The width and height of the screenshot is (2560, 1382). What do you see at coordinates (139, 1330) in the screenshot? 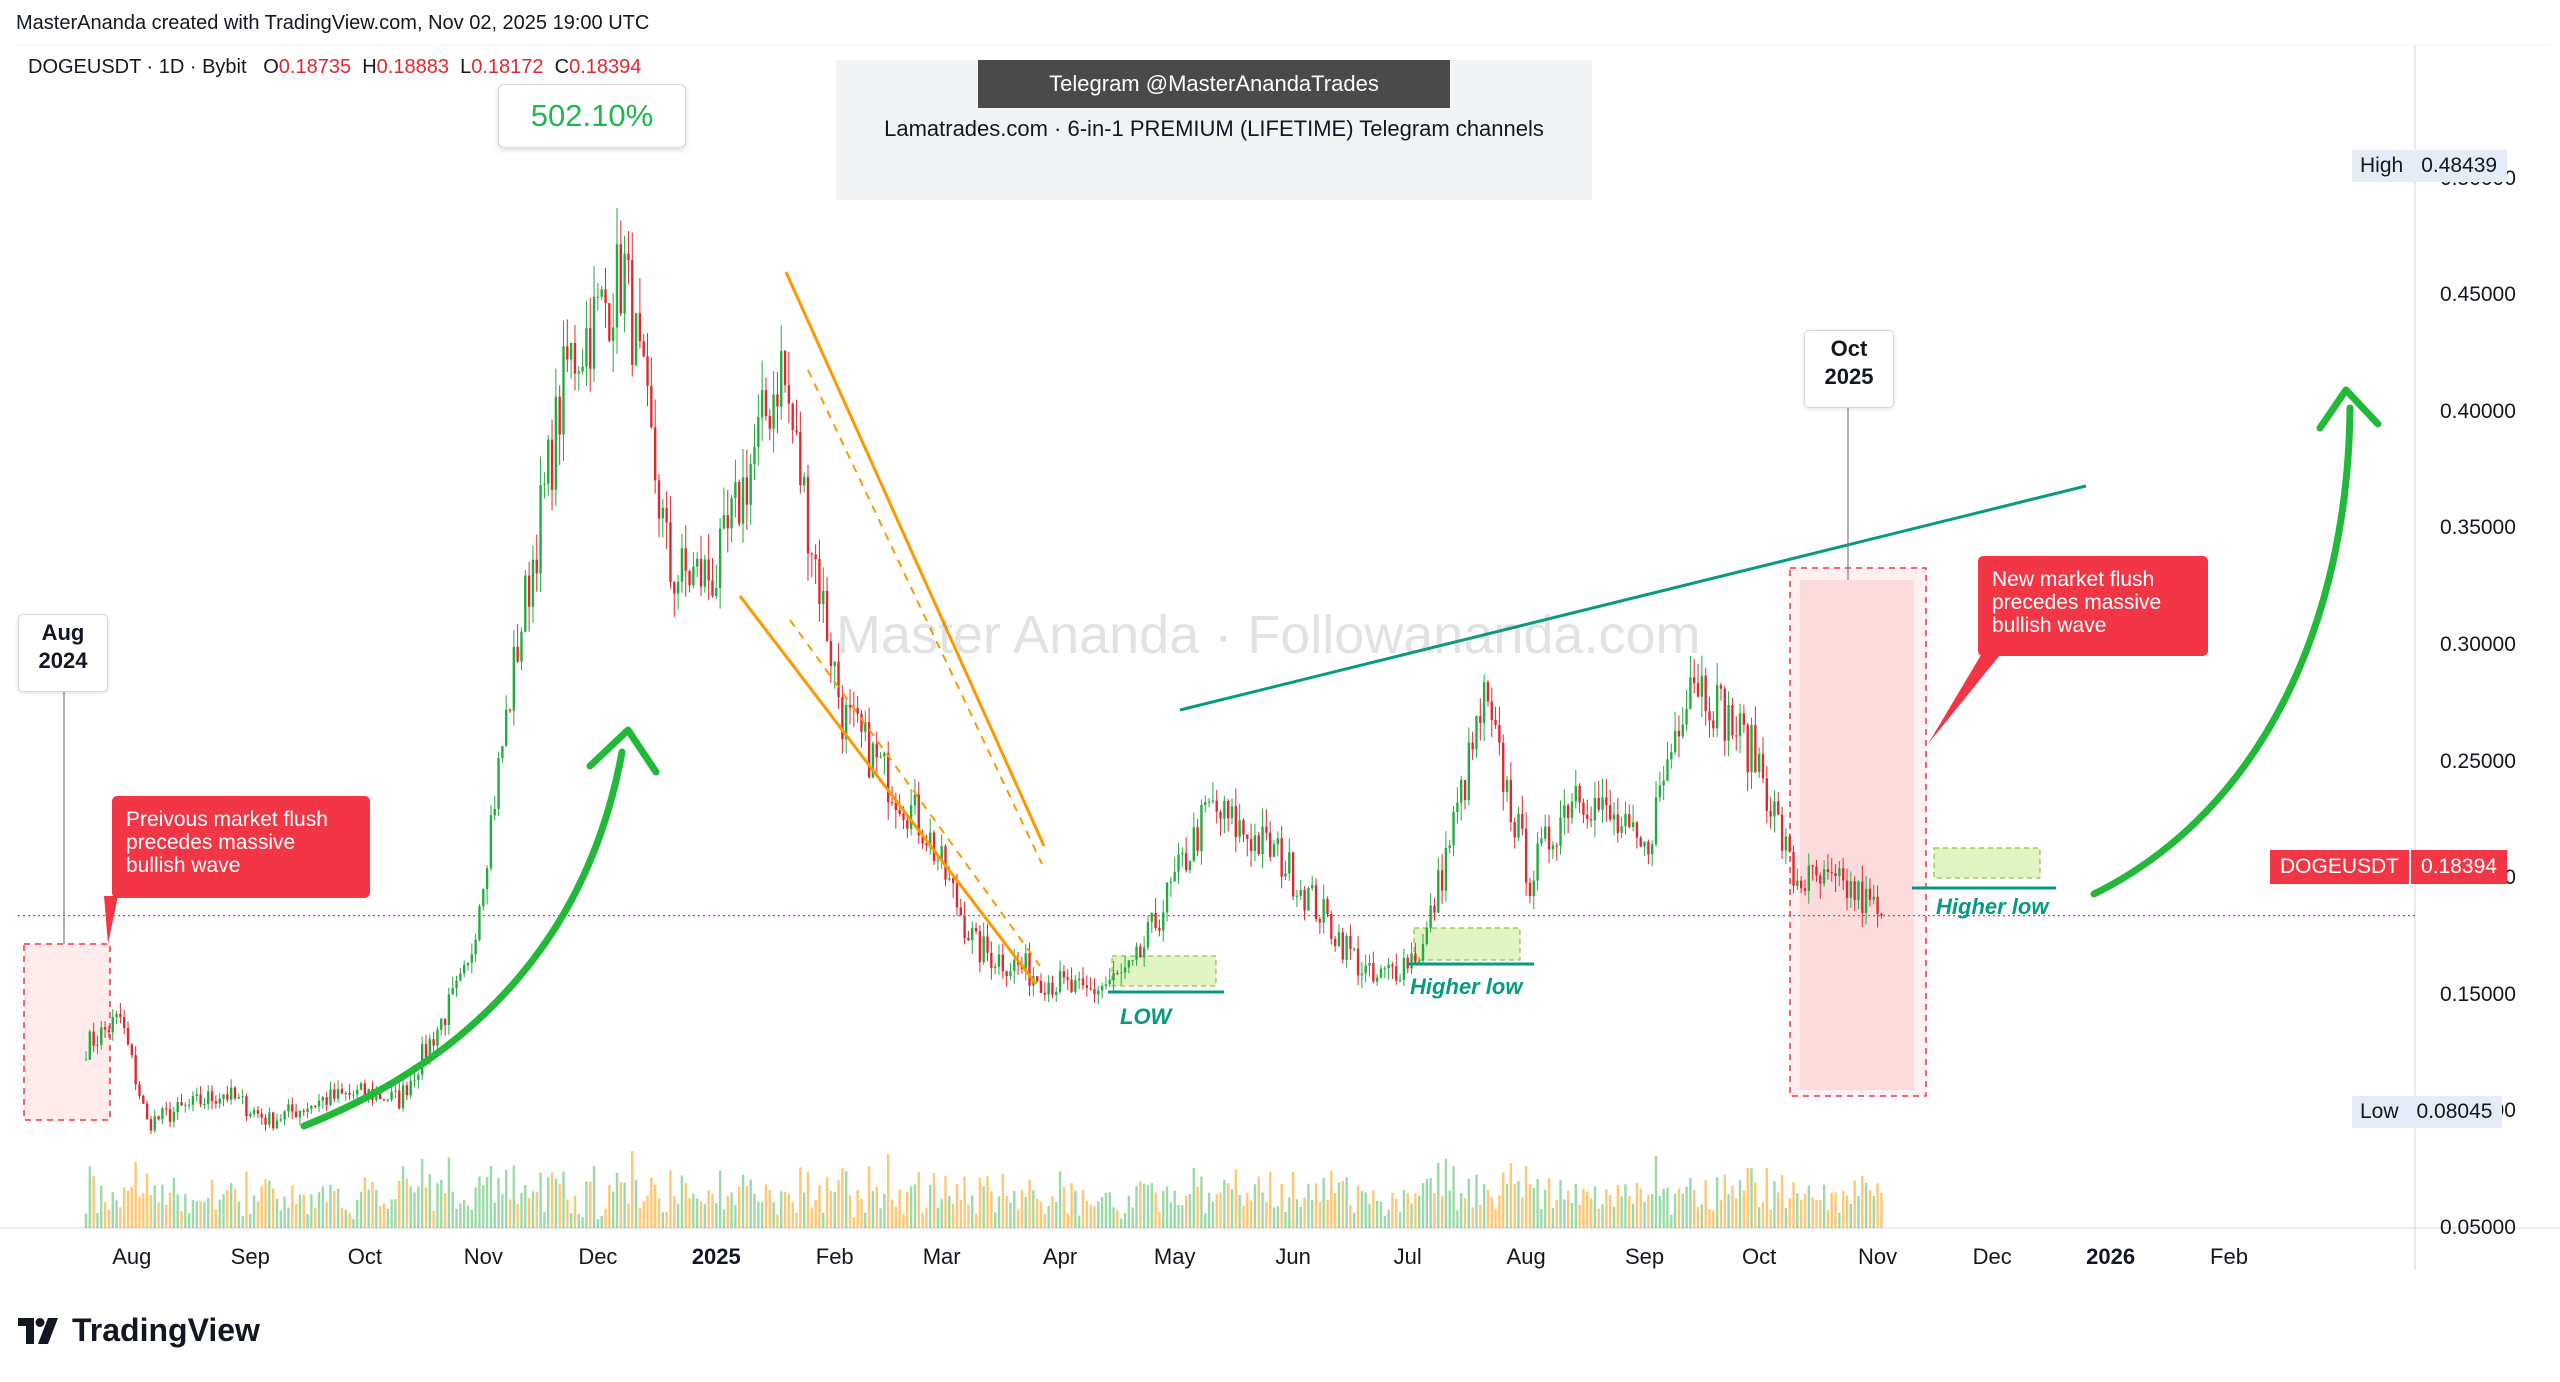
I see `tradingview-logo: TradingView` at bounding box center [139, 1330].